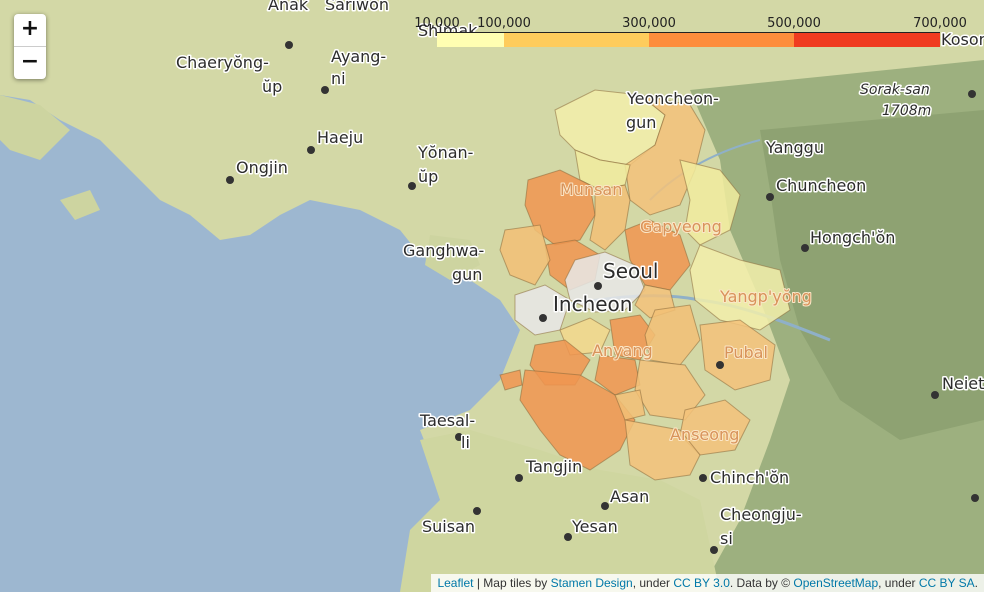  Describe the element at coordinates (746, 352) in the screenshot. I see `label-pubal: Pubal` at that location.